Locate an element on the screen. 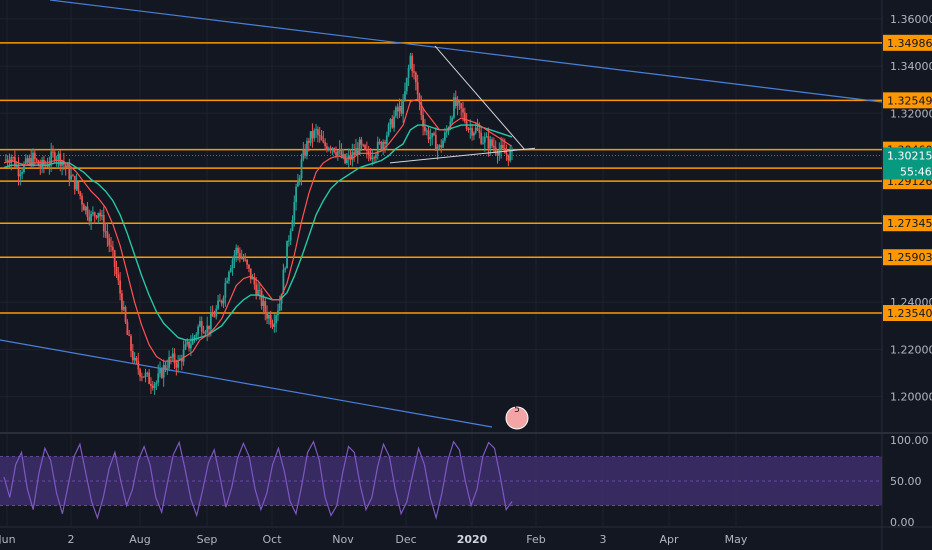 This screenshot has width=932, height=550. level-badge: 1.25903 is located at coordinates (907, 257).